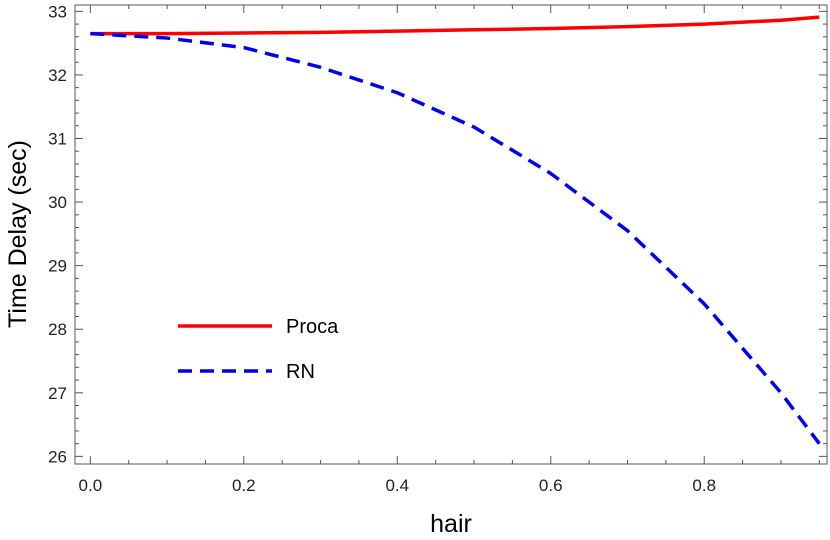 The image size is (830, 540). Describe the element at coordinates (18, 234) in the screenshot. I see `y-axis-title: Time Delay (sec)` at that location.